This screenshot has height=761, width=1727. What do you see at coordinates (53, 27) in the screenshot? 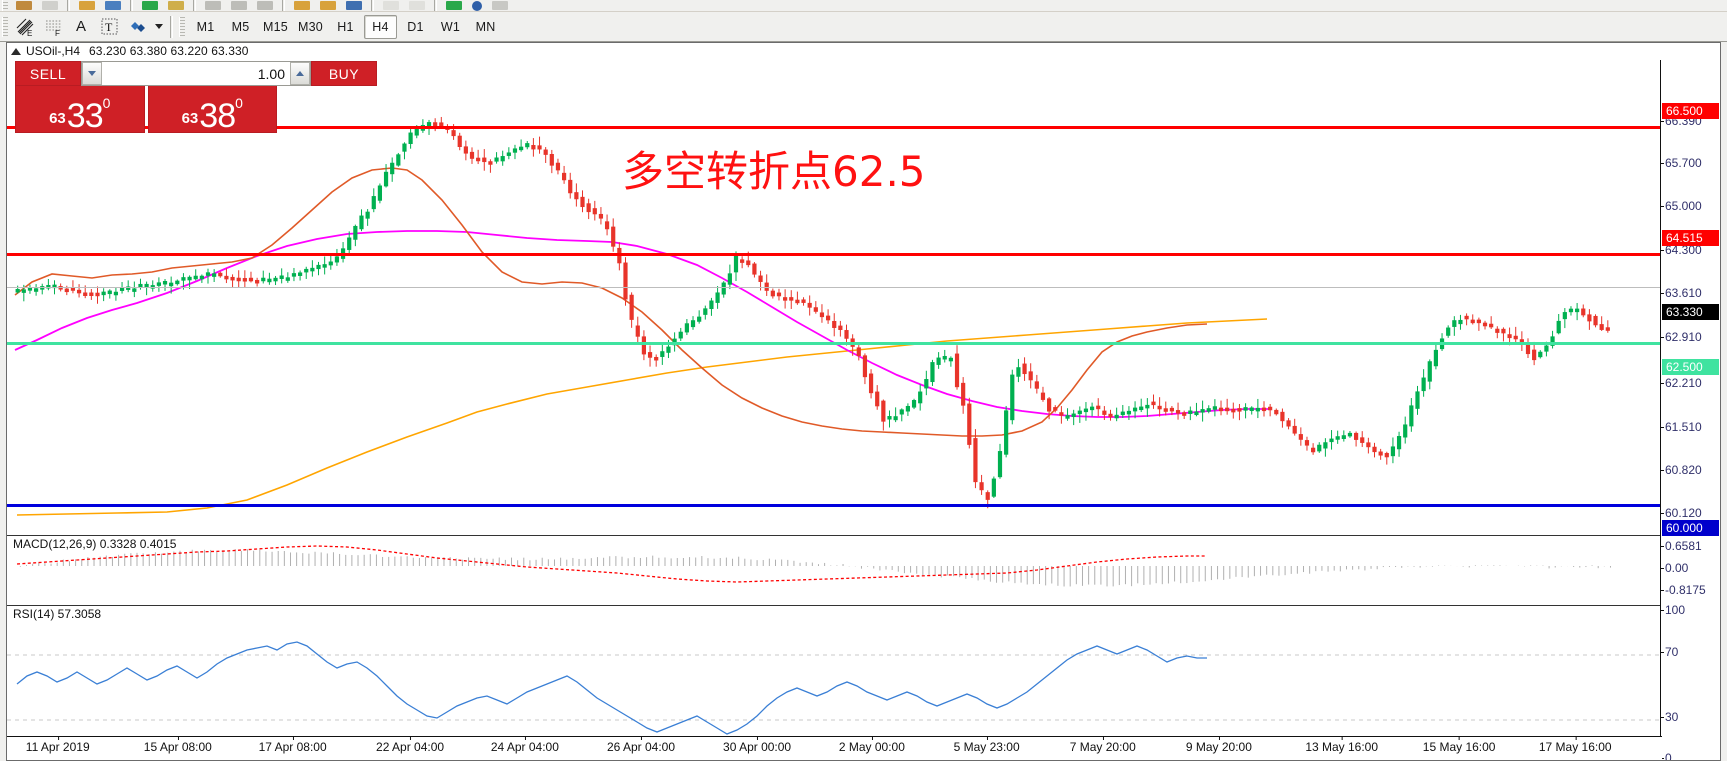
I see `fibonacci-icon: F` at bounding box center [53, 27].